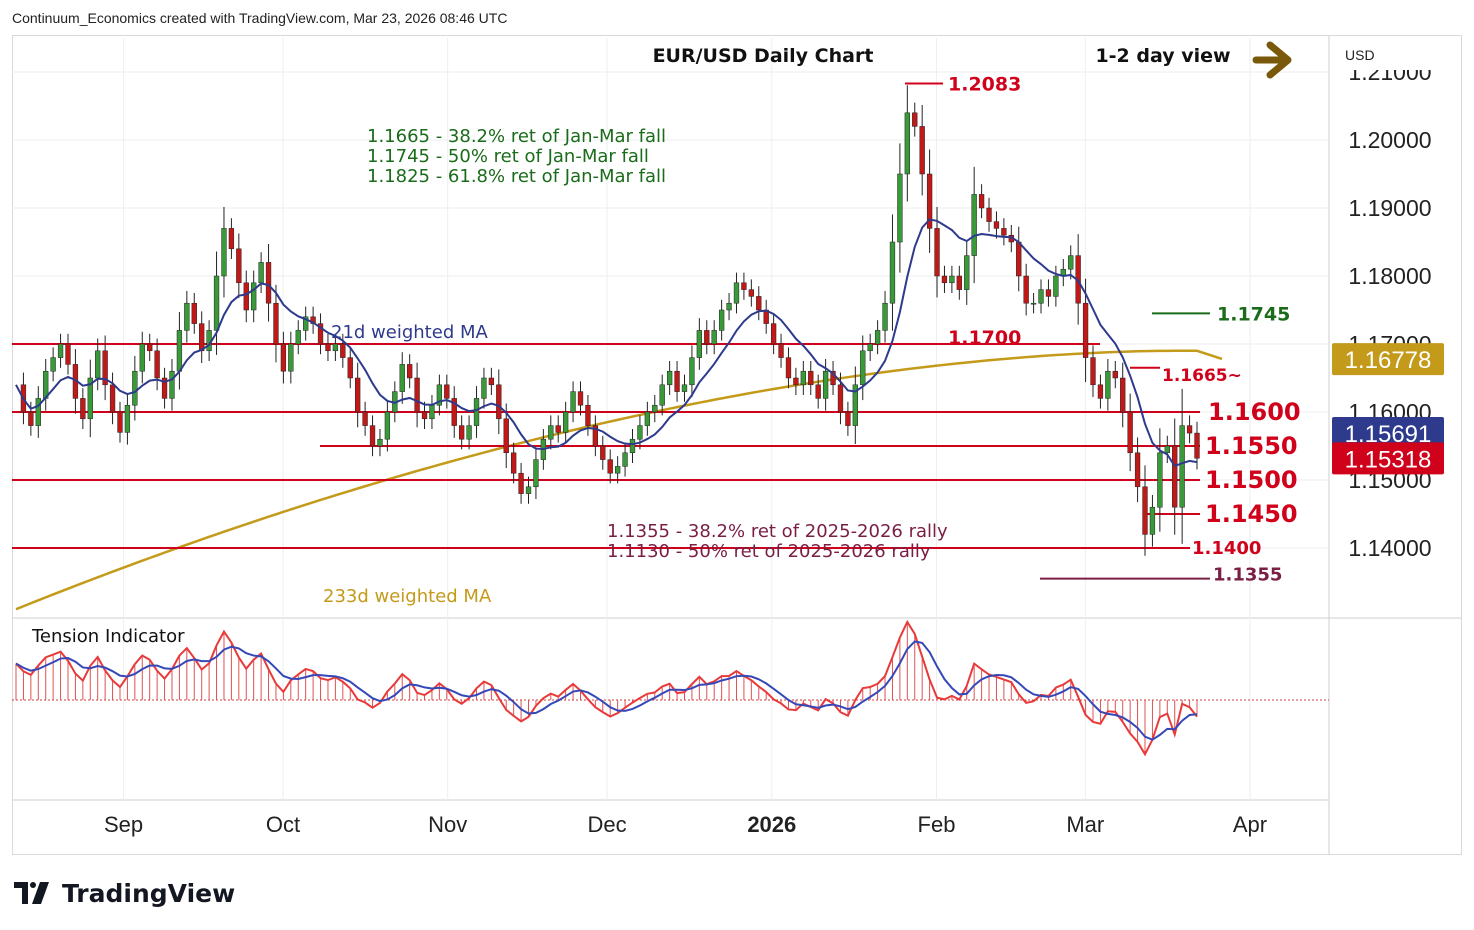  What do you see at coordinates (1247, 575) in the screenshot?
I see `level-label-1.1355: 1.1355` at bounding box center [1247, 575].